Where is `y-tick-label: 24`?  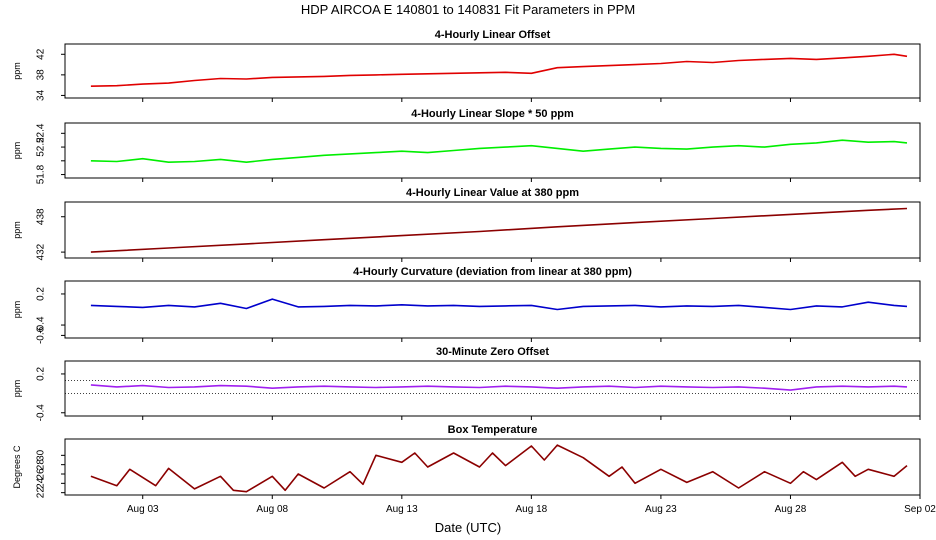
y-tick-label: 24 is located at coordinates (41, 483).